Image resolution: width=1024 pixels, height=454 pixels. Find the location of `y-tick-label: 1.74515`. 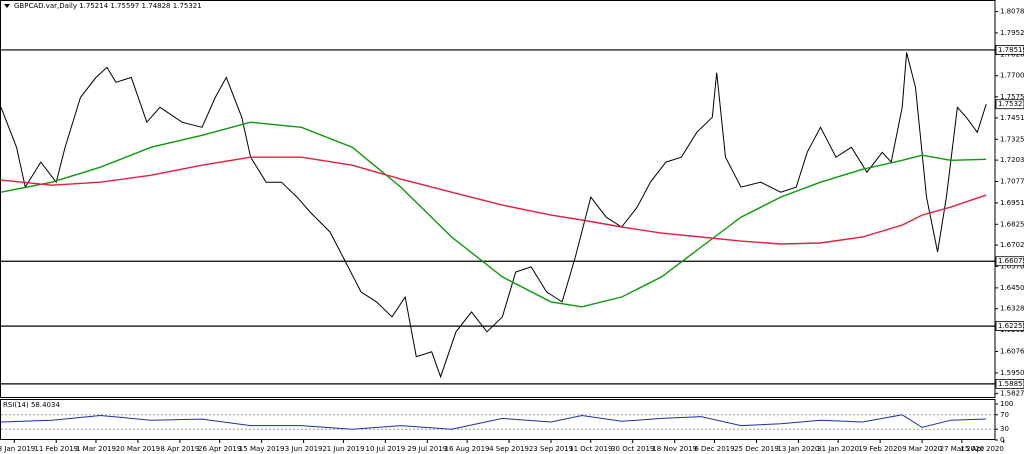

y-tick-label: 1.74515 is located at coordinates (1012, 118).